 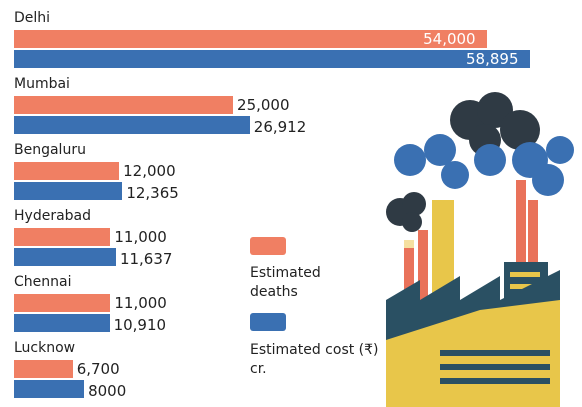 I want to click on value-label: 6,700, so click(x=98, y=369).